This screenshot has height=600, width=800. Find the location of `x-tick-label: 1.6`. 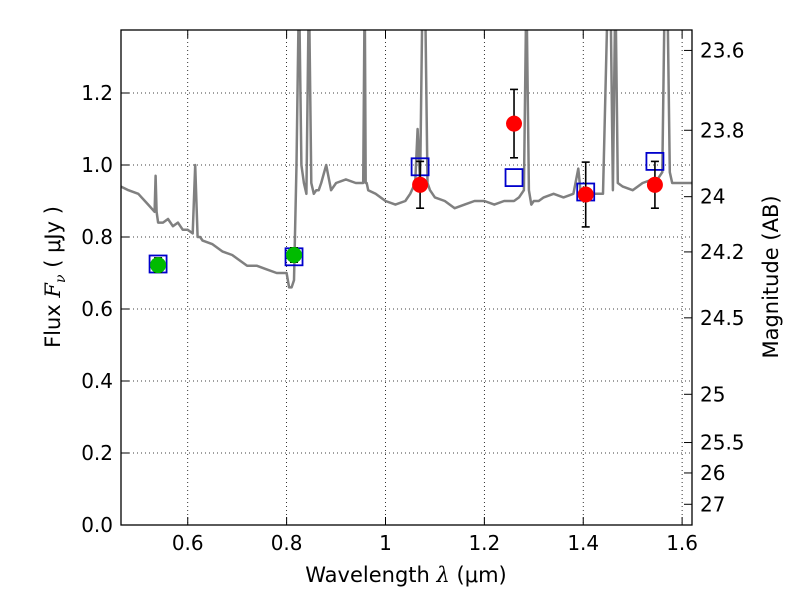

x-tick-label: 1.6 is located at coordinates (682, 543).